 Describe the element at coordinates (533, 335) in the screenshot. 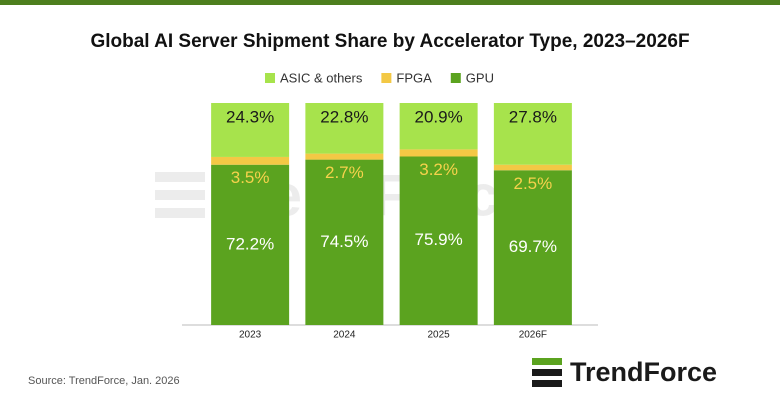

I see `x-tick-label: 2026F` at that location.